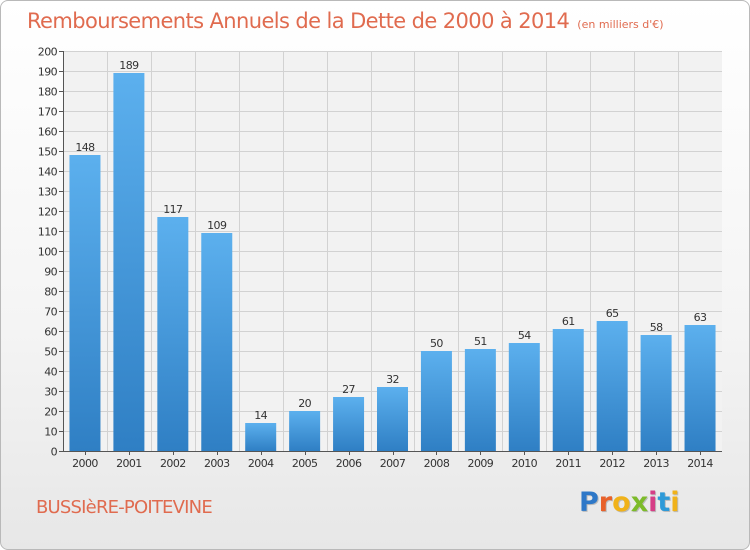  What do you see at coordinates (48, 132) in the screenshot?
I see `y-tick-label: 160` at bounding box center [48, 132].